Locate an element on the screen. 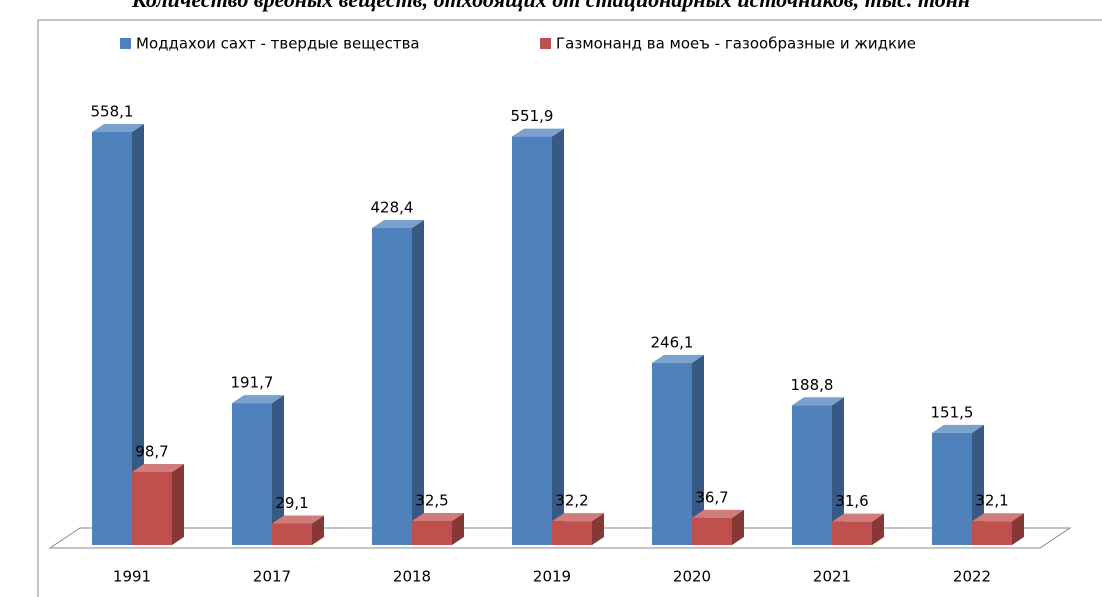 This screenshot has height=597, width=1102. x-tick-label: 2017 is located at coordinates (272, 577).